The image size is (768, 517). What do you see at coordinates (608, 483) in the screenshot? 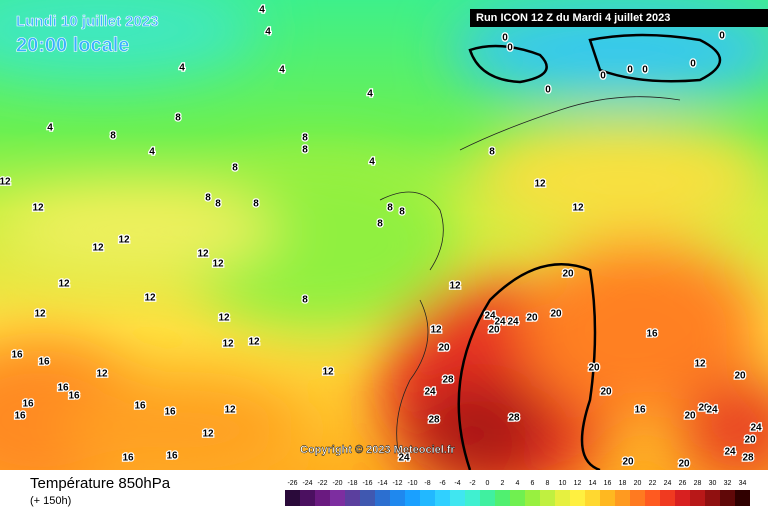
I see `colorbar-tick-label: 16` at bounding box center [608, 483].